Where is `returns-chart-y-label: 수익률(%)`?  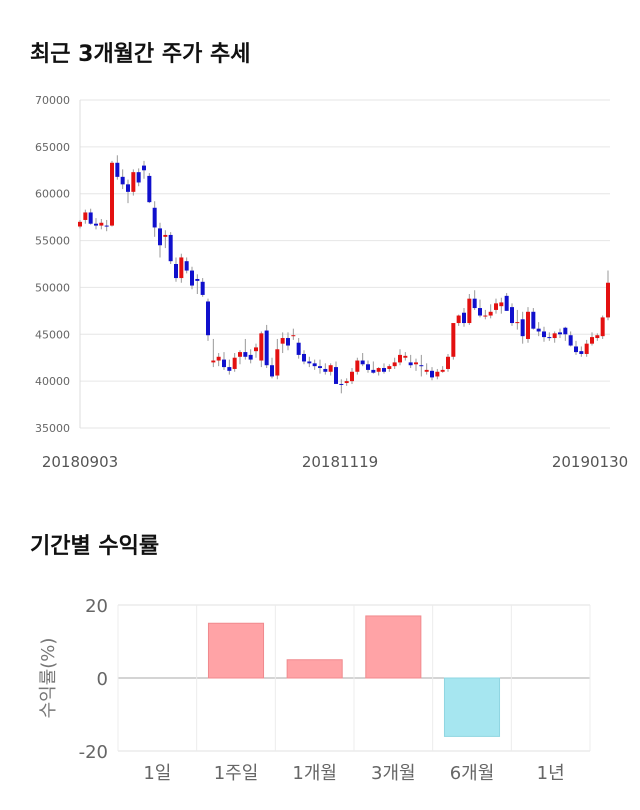
returns-chart-y-label: 수익률(%) is located at coordinates (48, 678).